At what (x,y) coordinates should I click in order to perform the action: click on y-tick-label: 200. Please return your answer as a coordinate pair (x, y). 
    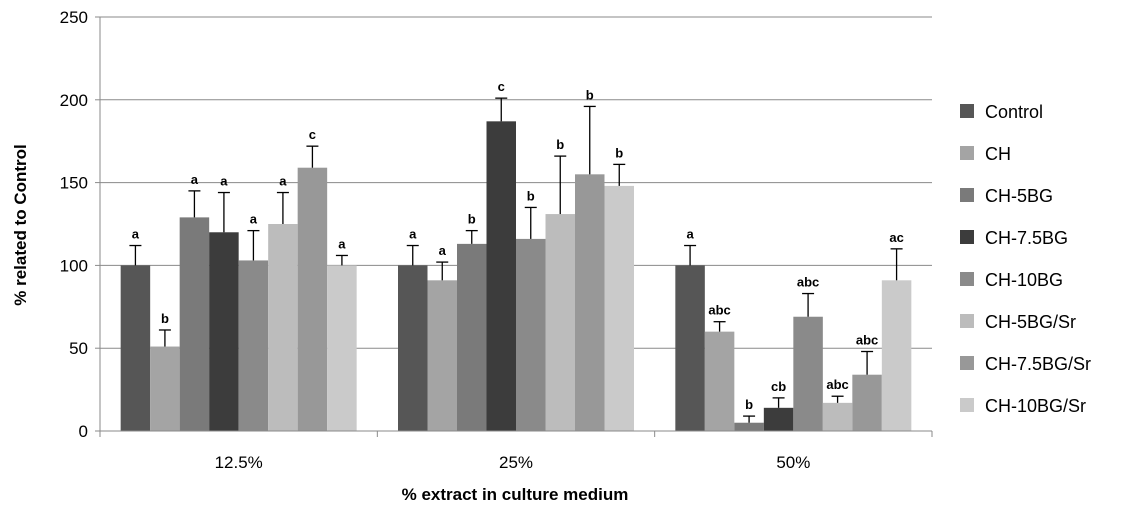
    Looking at the image, I should click on (74, 100).